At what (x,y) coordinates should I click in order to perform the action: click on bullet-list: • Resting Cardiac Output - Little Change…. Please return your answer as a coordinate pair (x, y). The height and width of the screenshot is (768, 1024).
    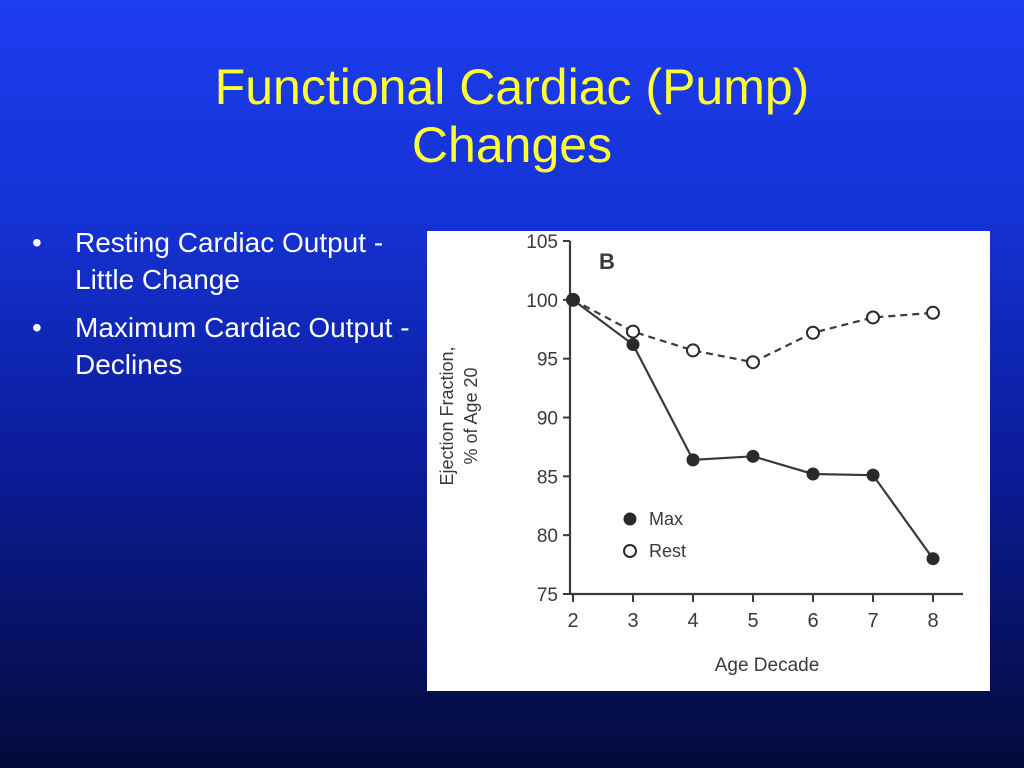
    Looking at the image, I should click on (222, 309).